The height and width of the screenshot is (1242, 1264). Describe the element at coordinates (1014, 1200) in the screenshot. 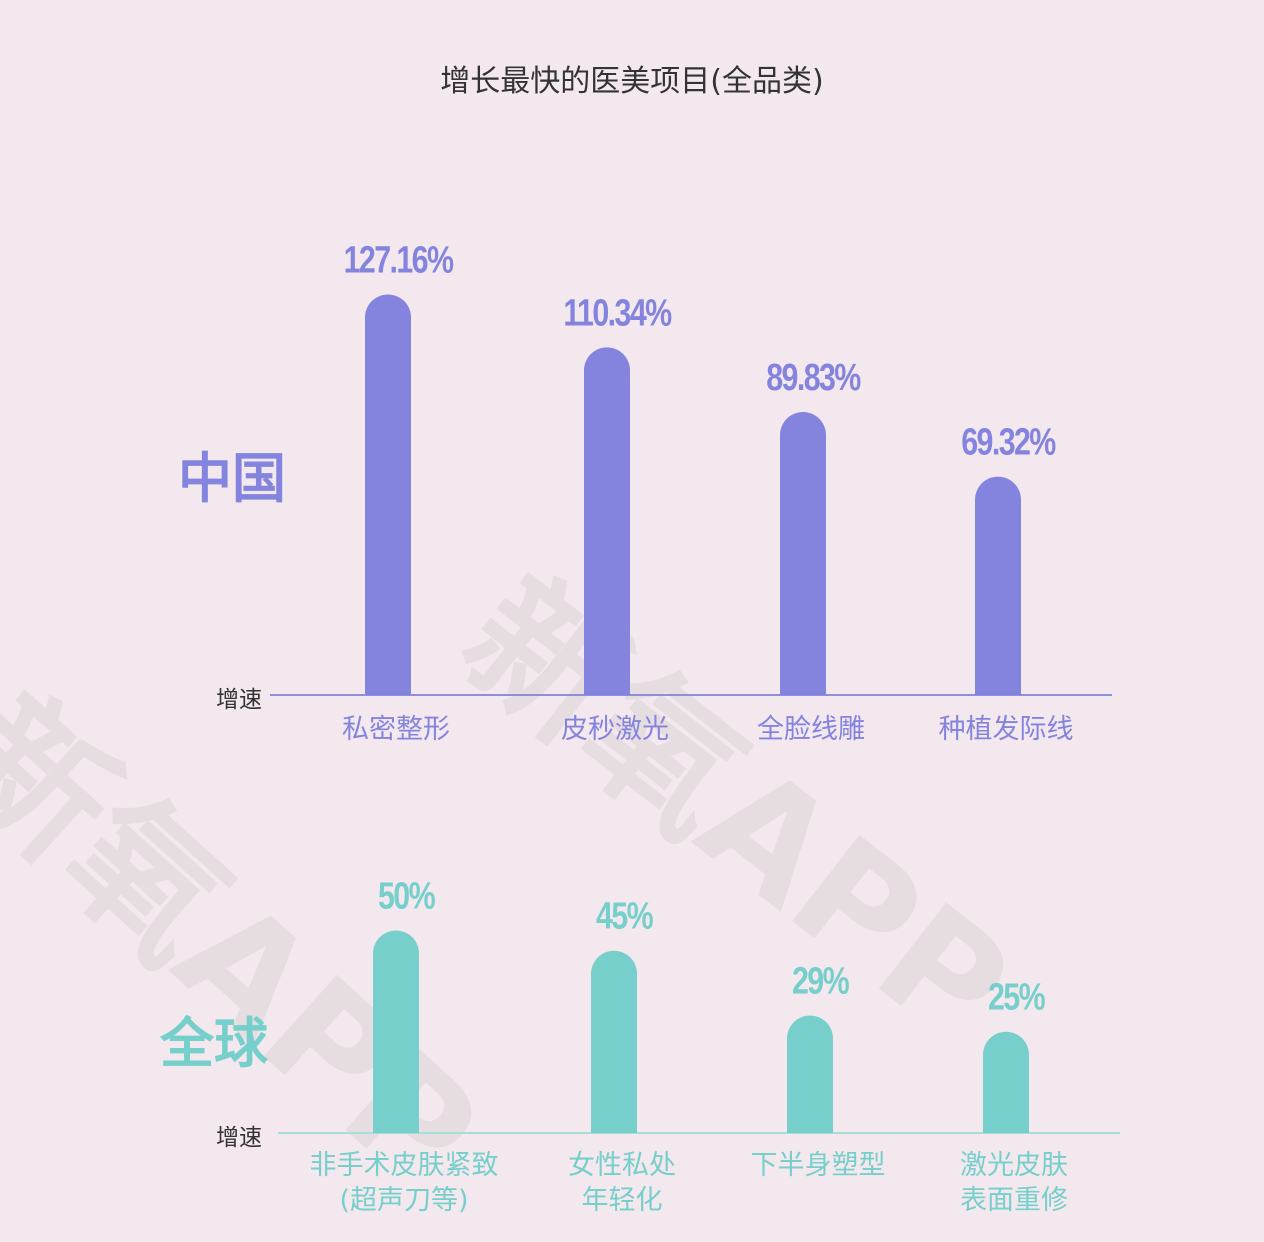

I see `category-tick-label: 表面重修` at that location.